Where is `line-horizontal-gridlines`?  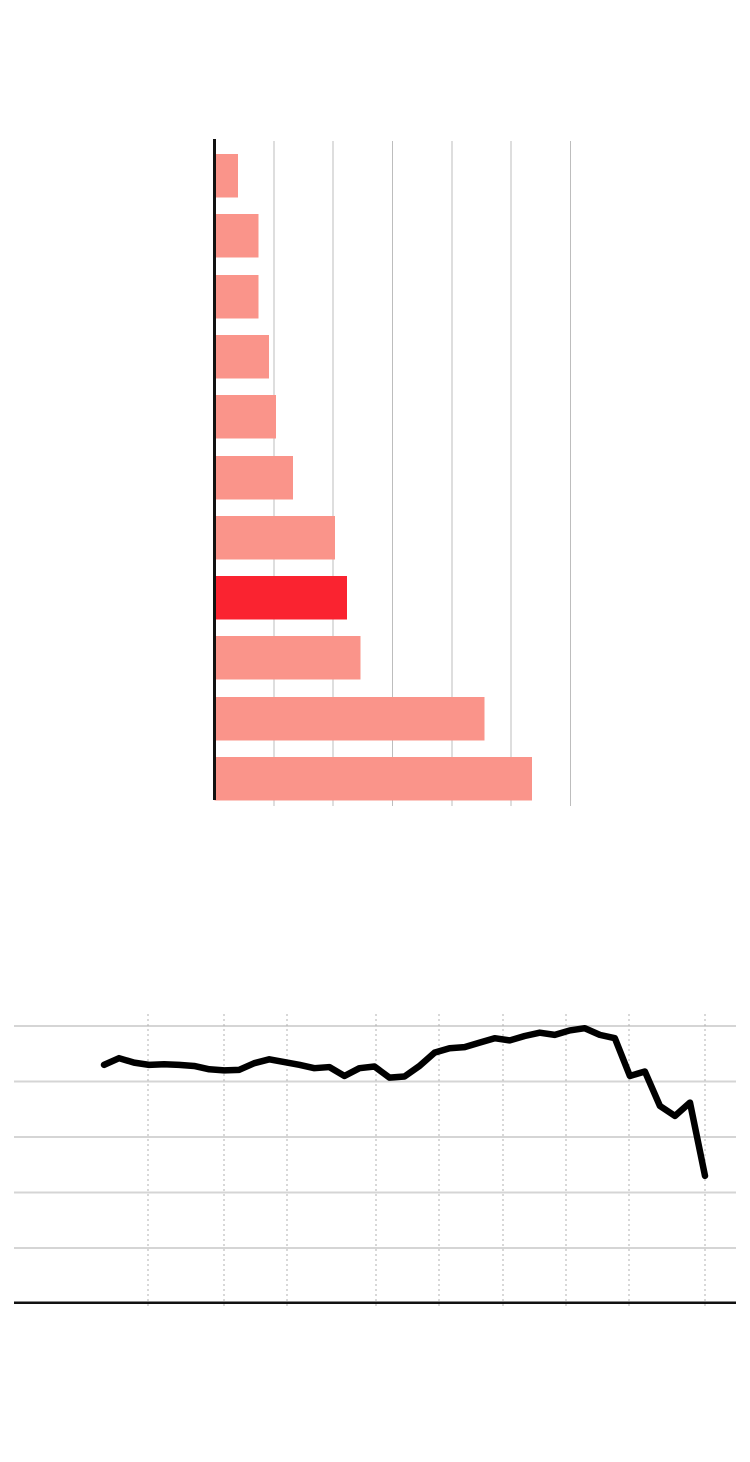 line-horizontal-gridlines is located at coordinates (375, 1137).